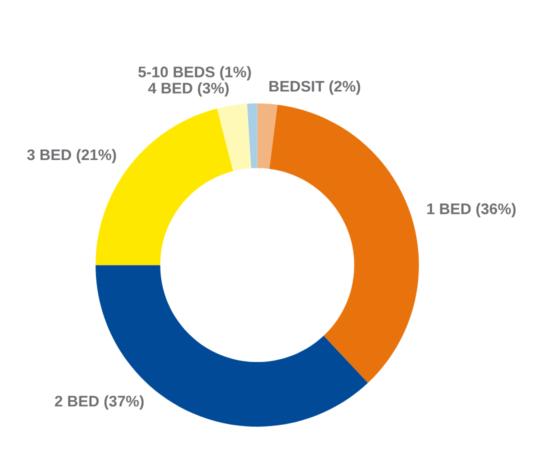  I want to click on slice-label: BEDSIT (2%), so click(314, 87).